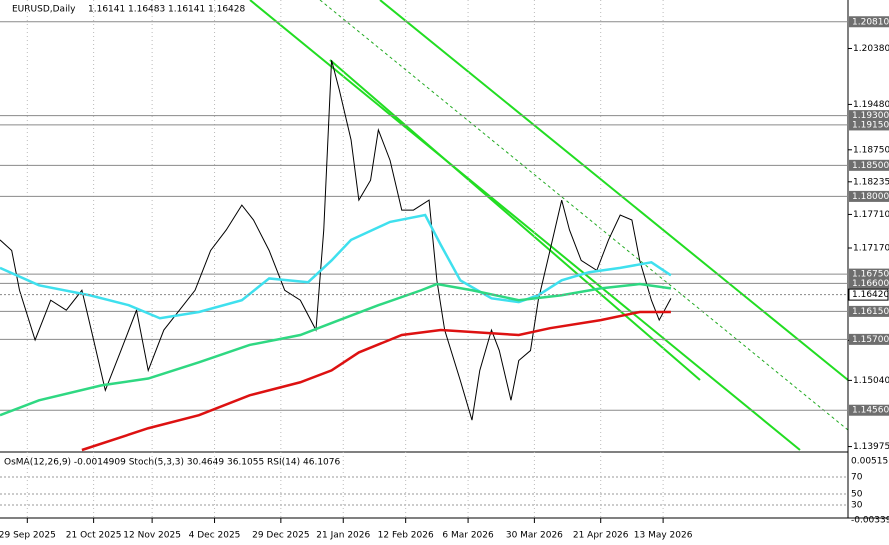 Image resolution: width=889 pixels, height=545 pixels. What do you see at coordinates (871, 105) in the screenshot?
I see `y-tick-label: 1.19480` at bounding box center [871, 105].